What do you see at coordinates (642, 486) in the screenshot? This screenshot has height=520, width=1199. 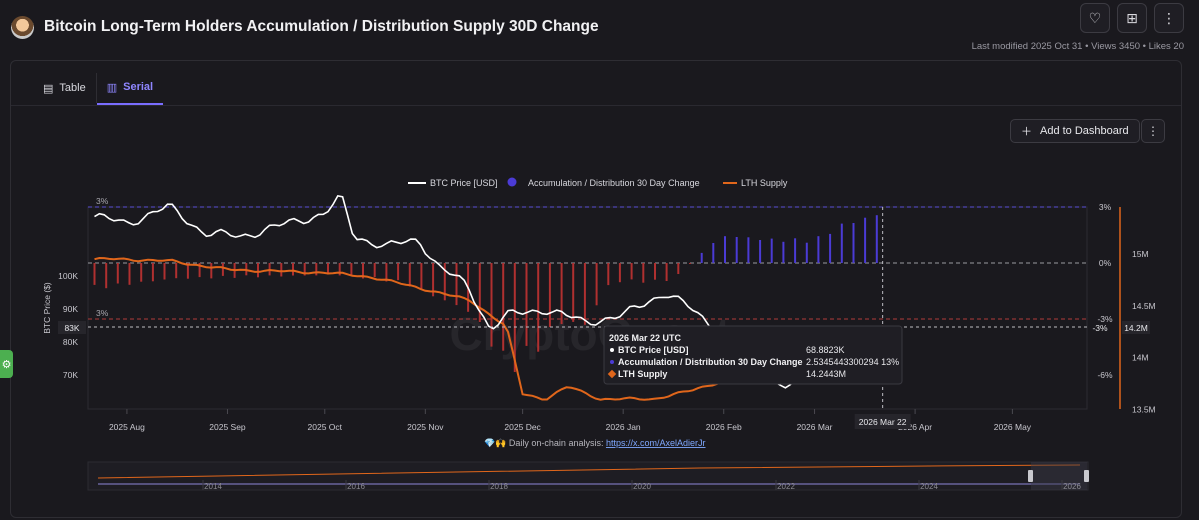 I see `navigator-tick-label: 2020` at bounding box center [642, 486].